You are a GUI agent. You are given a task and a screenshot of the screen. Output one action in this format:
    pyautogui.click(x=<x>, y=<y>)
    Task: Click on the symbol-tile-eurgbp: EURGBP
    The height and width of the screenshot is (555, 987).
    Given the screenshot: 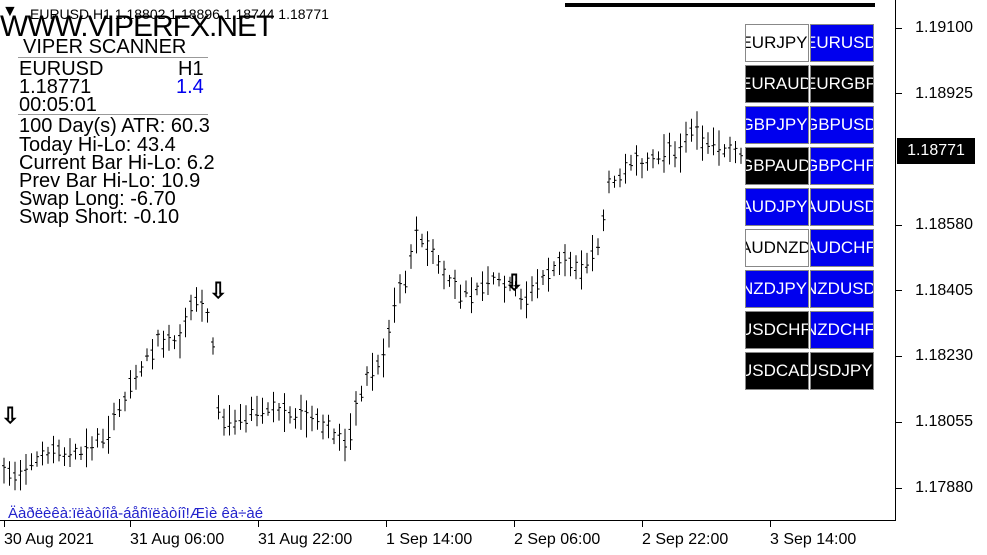 What is the action you would take?
    pyautogui.click(x=842, y=84)
    